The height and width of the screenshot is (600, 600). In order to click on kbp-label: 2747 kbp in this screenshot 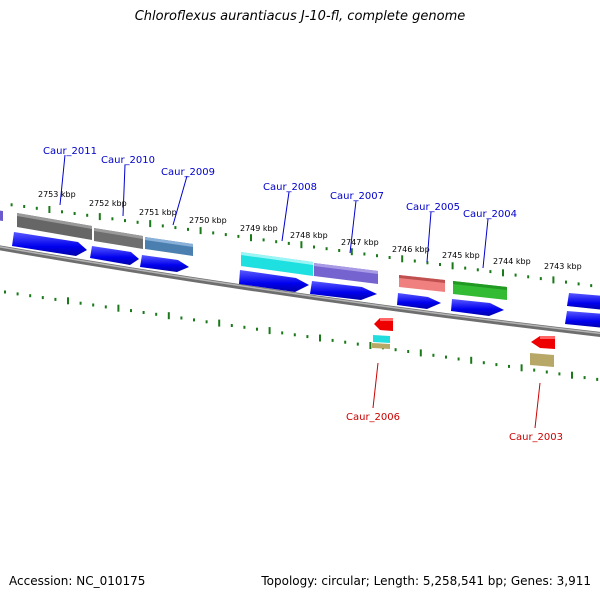, I will do `click(360, 242)`.